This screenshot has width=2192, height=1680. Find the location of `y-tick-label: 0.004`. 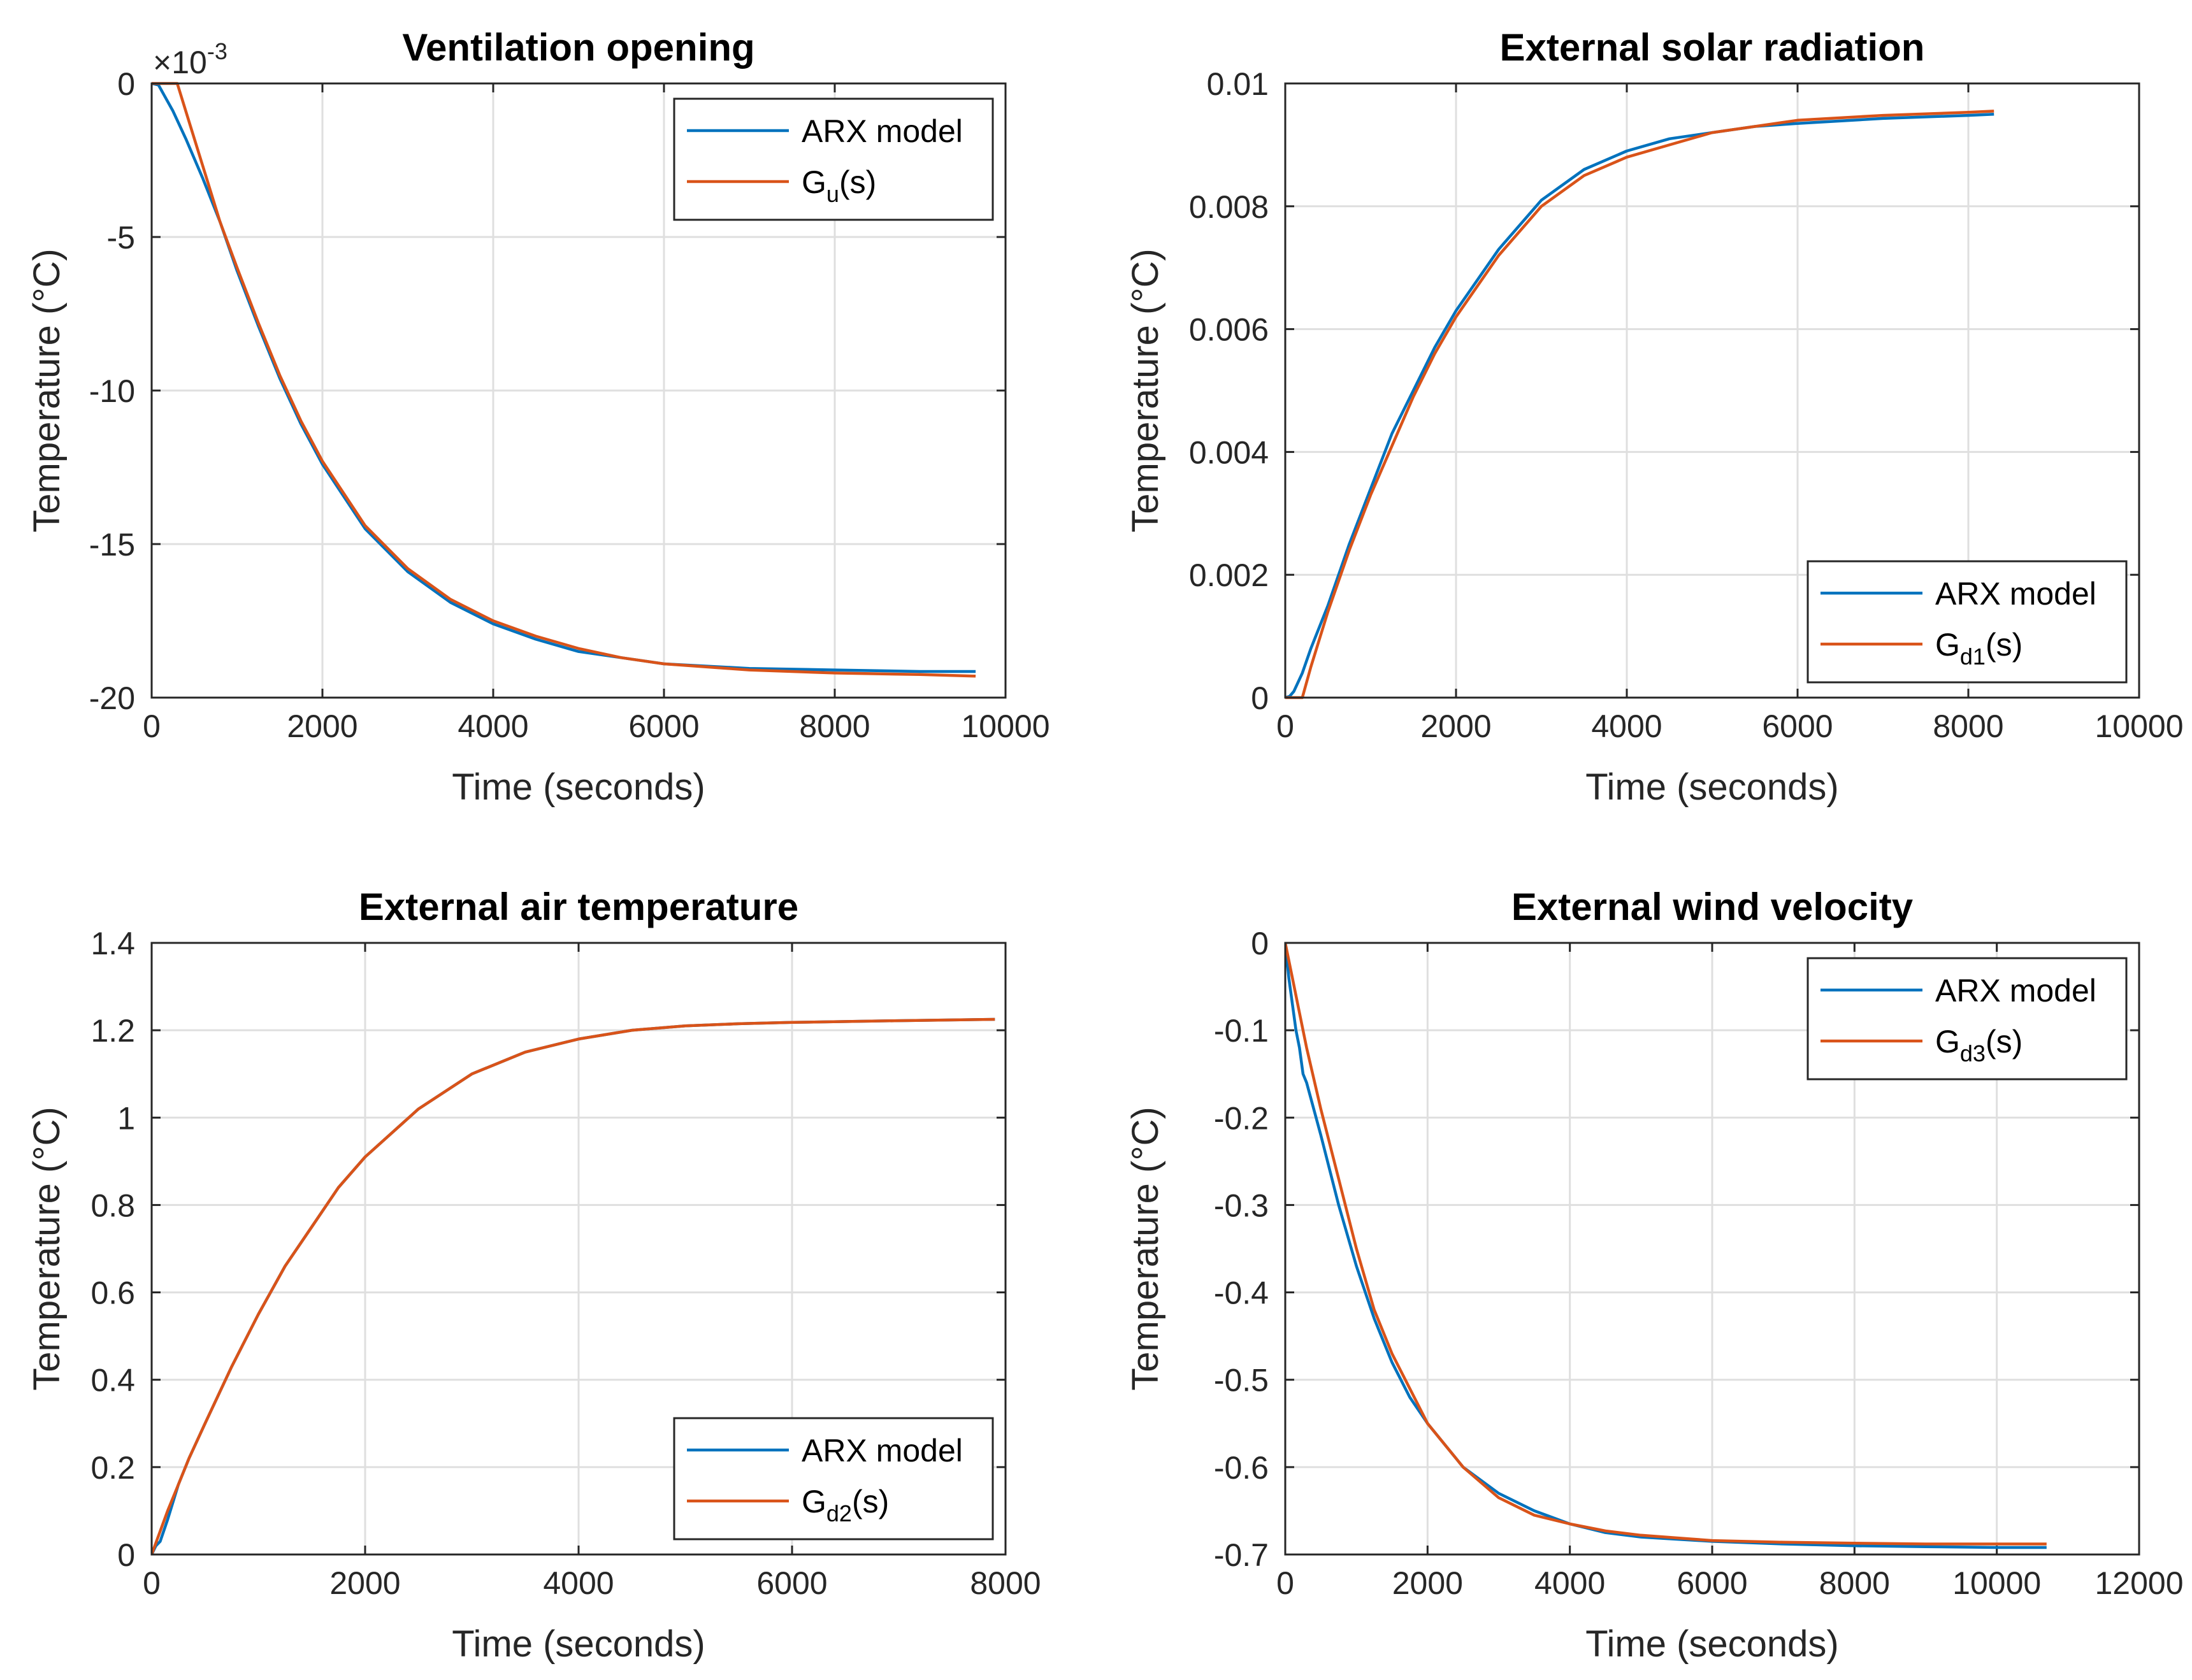

y-tick-label: 0.004 is located at coordinates (1229, 452).